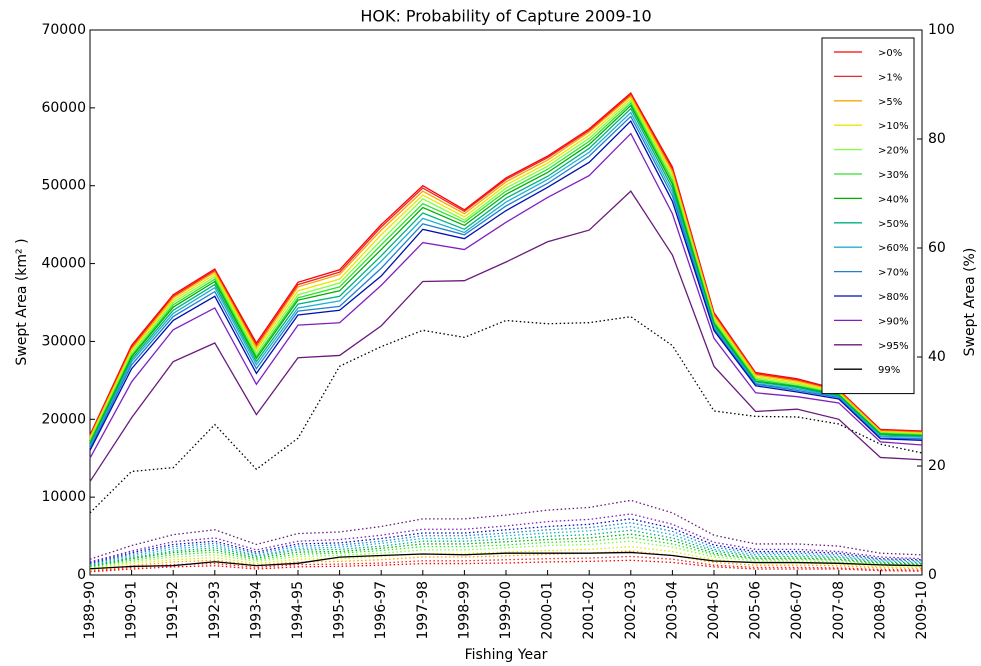 The height and width of the screenshot is (666, 981). What do you see at coordinates (90, 610) in the screenshot?
I see `x-tick-label: 1989-90` at bounding box center [90, 610].